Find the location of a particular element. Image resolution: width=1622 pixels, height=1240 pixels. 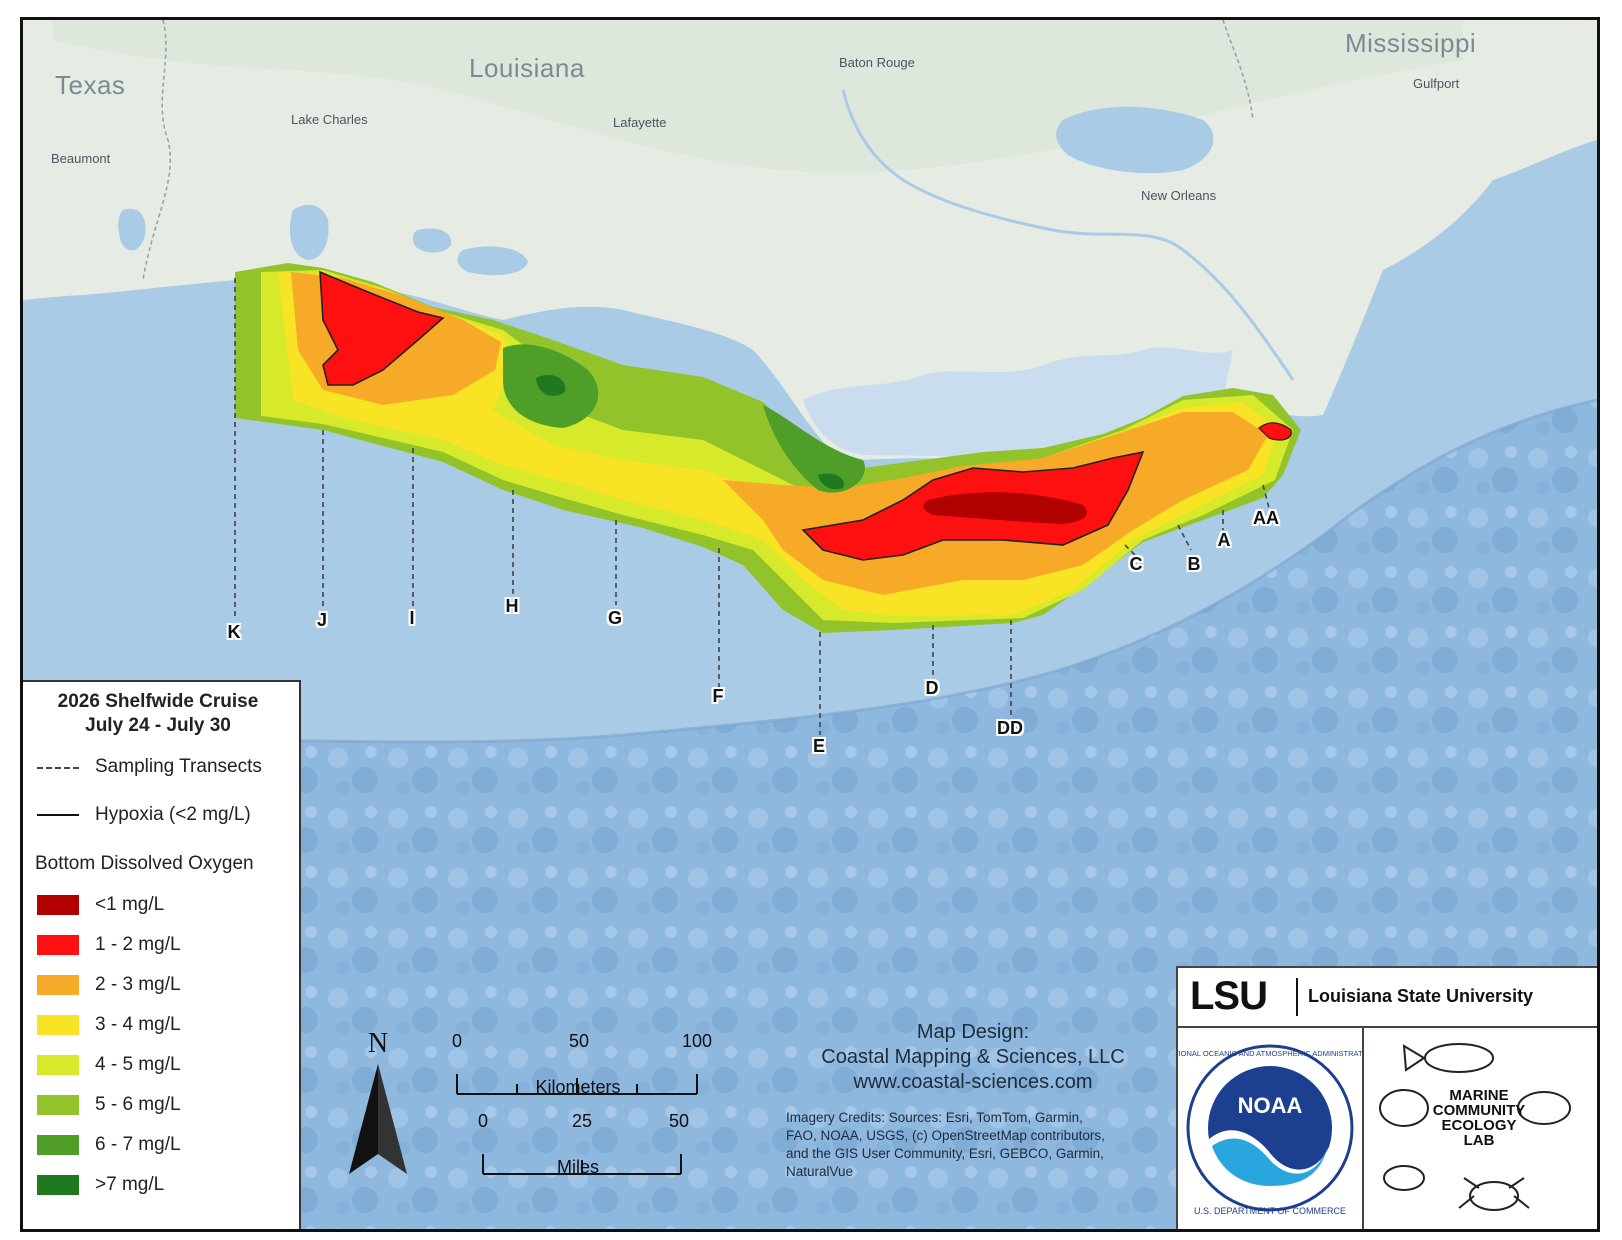

state-boundary-la-ms is located at coordinates (1238, 70).